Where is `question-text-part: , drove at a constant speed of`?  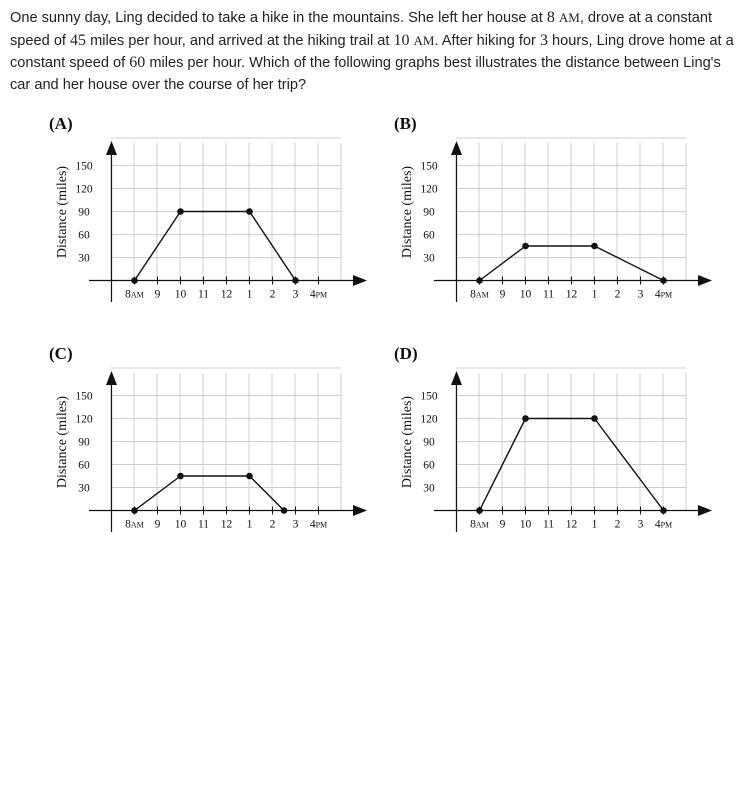 question-text-part: , drove at a constant speed of is located at coordinates (361, 29).